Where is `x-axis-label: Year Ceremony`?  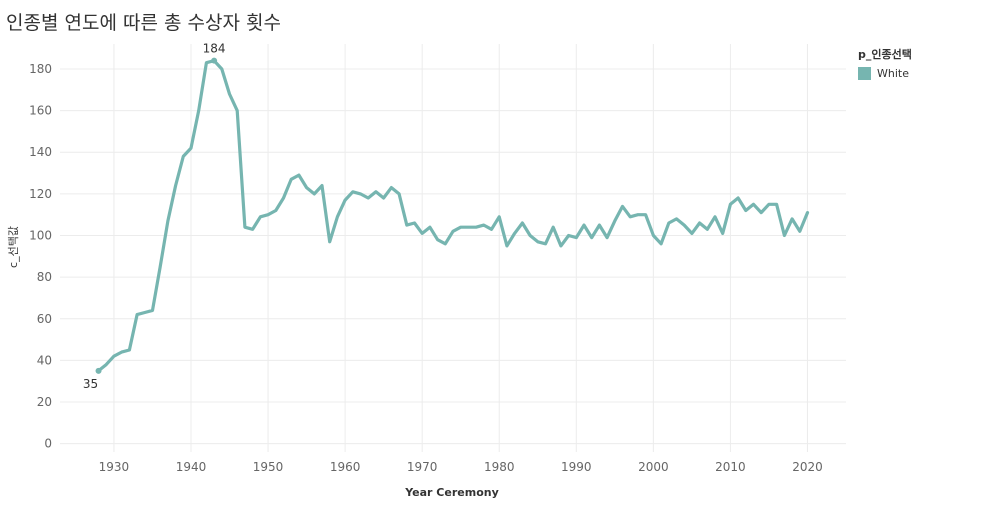 x-axis-label: Year Ceremony is located at coordinates (451, 492).